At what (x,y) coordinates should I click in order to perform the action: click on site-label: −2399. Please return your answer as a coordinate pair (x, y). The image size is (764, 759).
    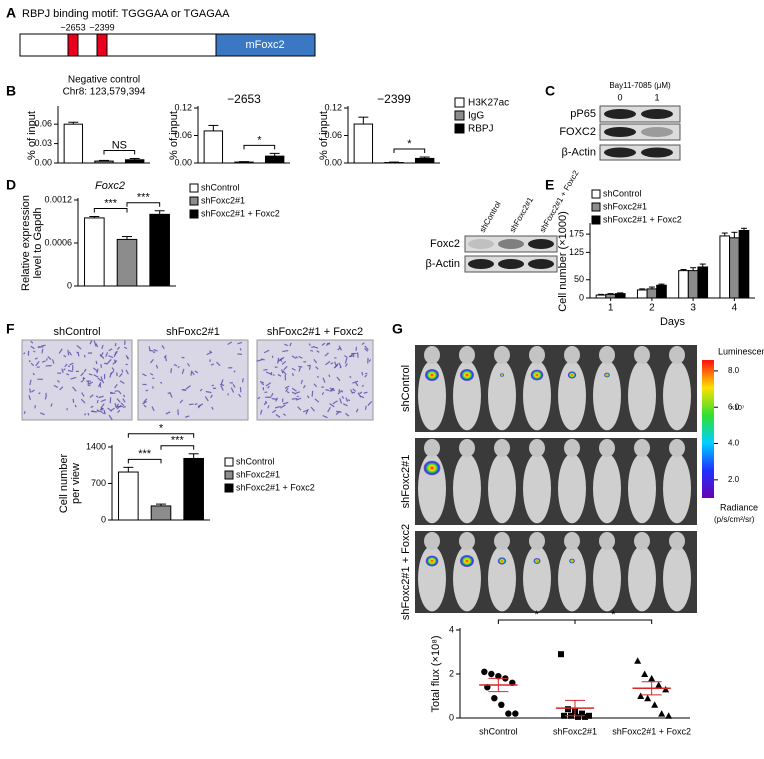
    Looking at the image, I should click on (101, 27).